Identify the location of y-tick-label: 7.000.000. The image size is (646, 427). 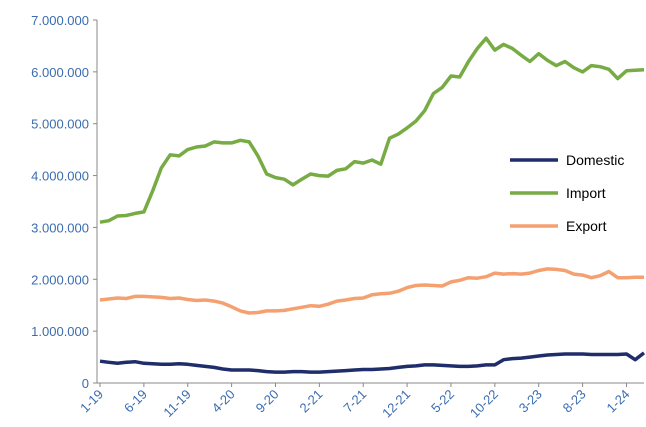
(60, 20).